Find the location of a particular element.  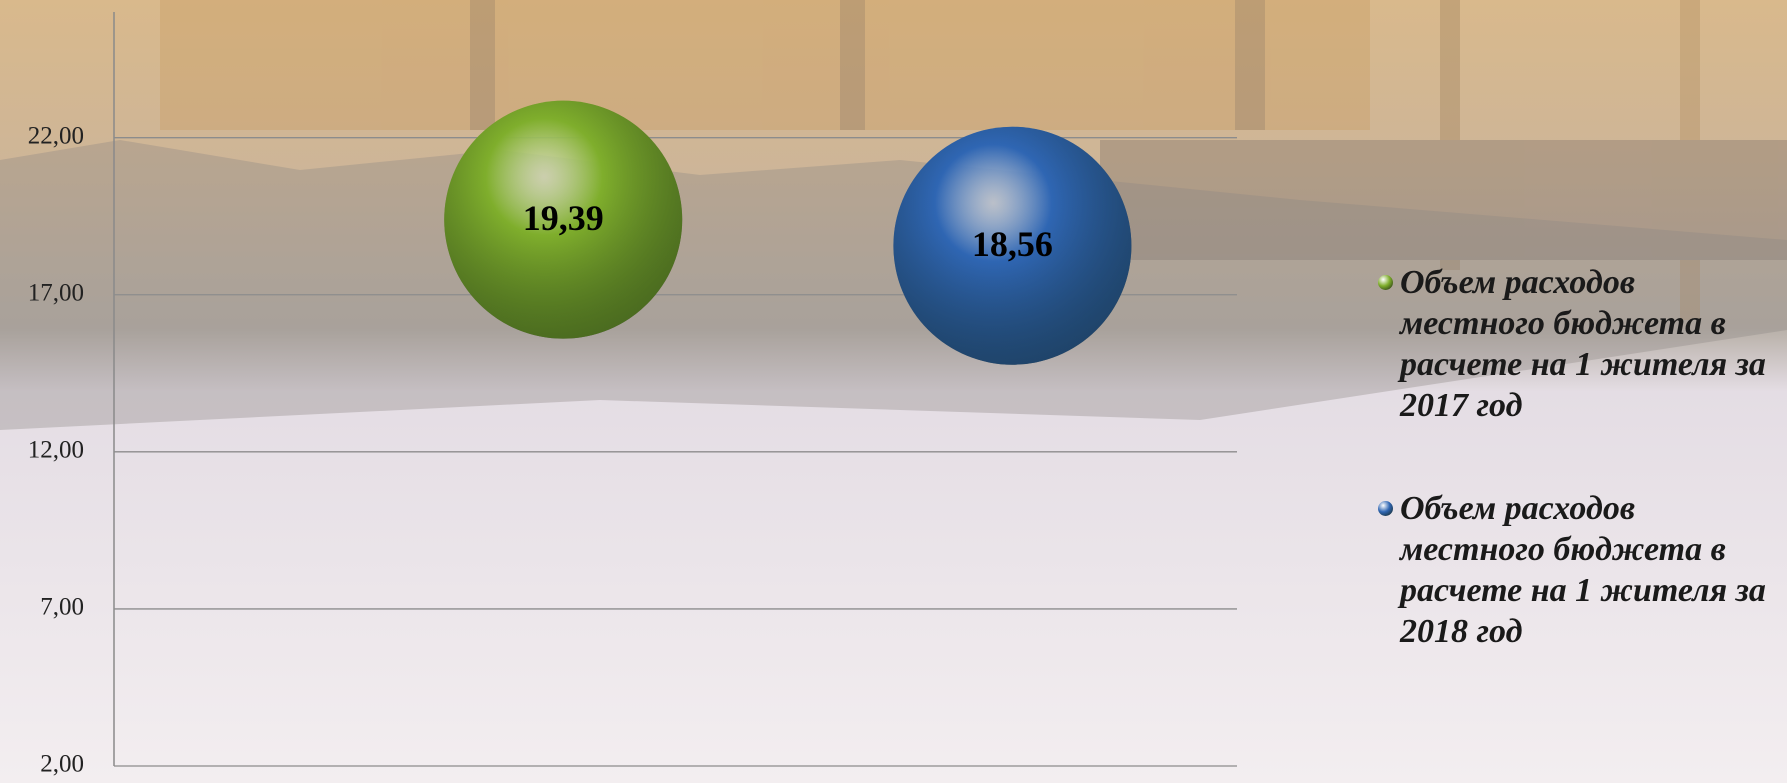

data-label: 18,56 is located at coordinates (1012, 244).